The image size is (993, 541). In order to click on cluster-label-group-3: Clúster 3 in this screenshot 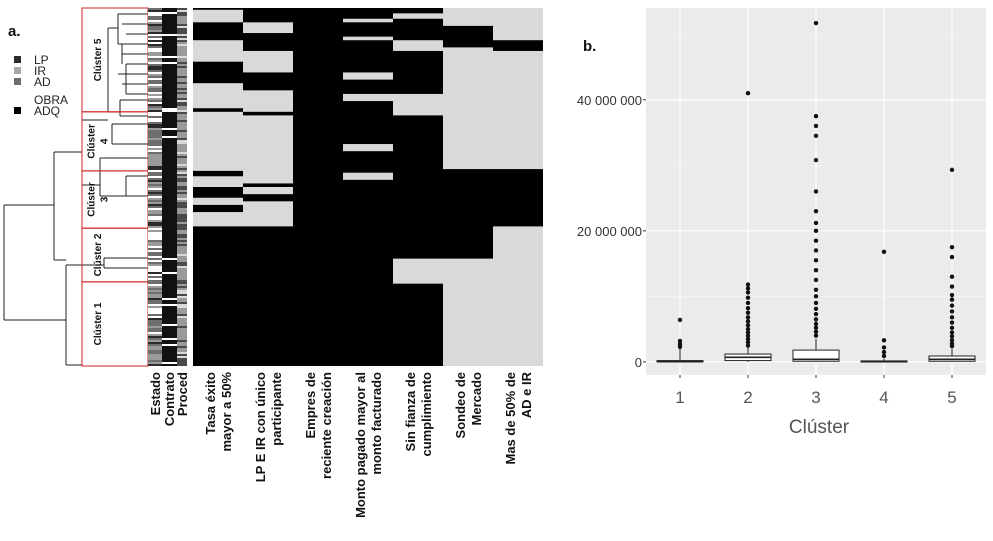, I will do `click(99, 199)`.